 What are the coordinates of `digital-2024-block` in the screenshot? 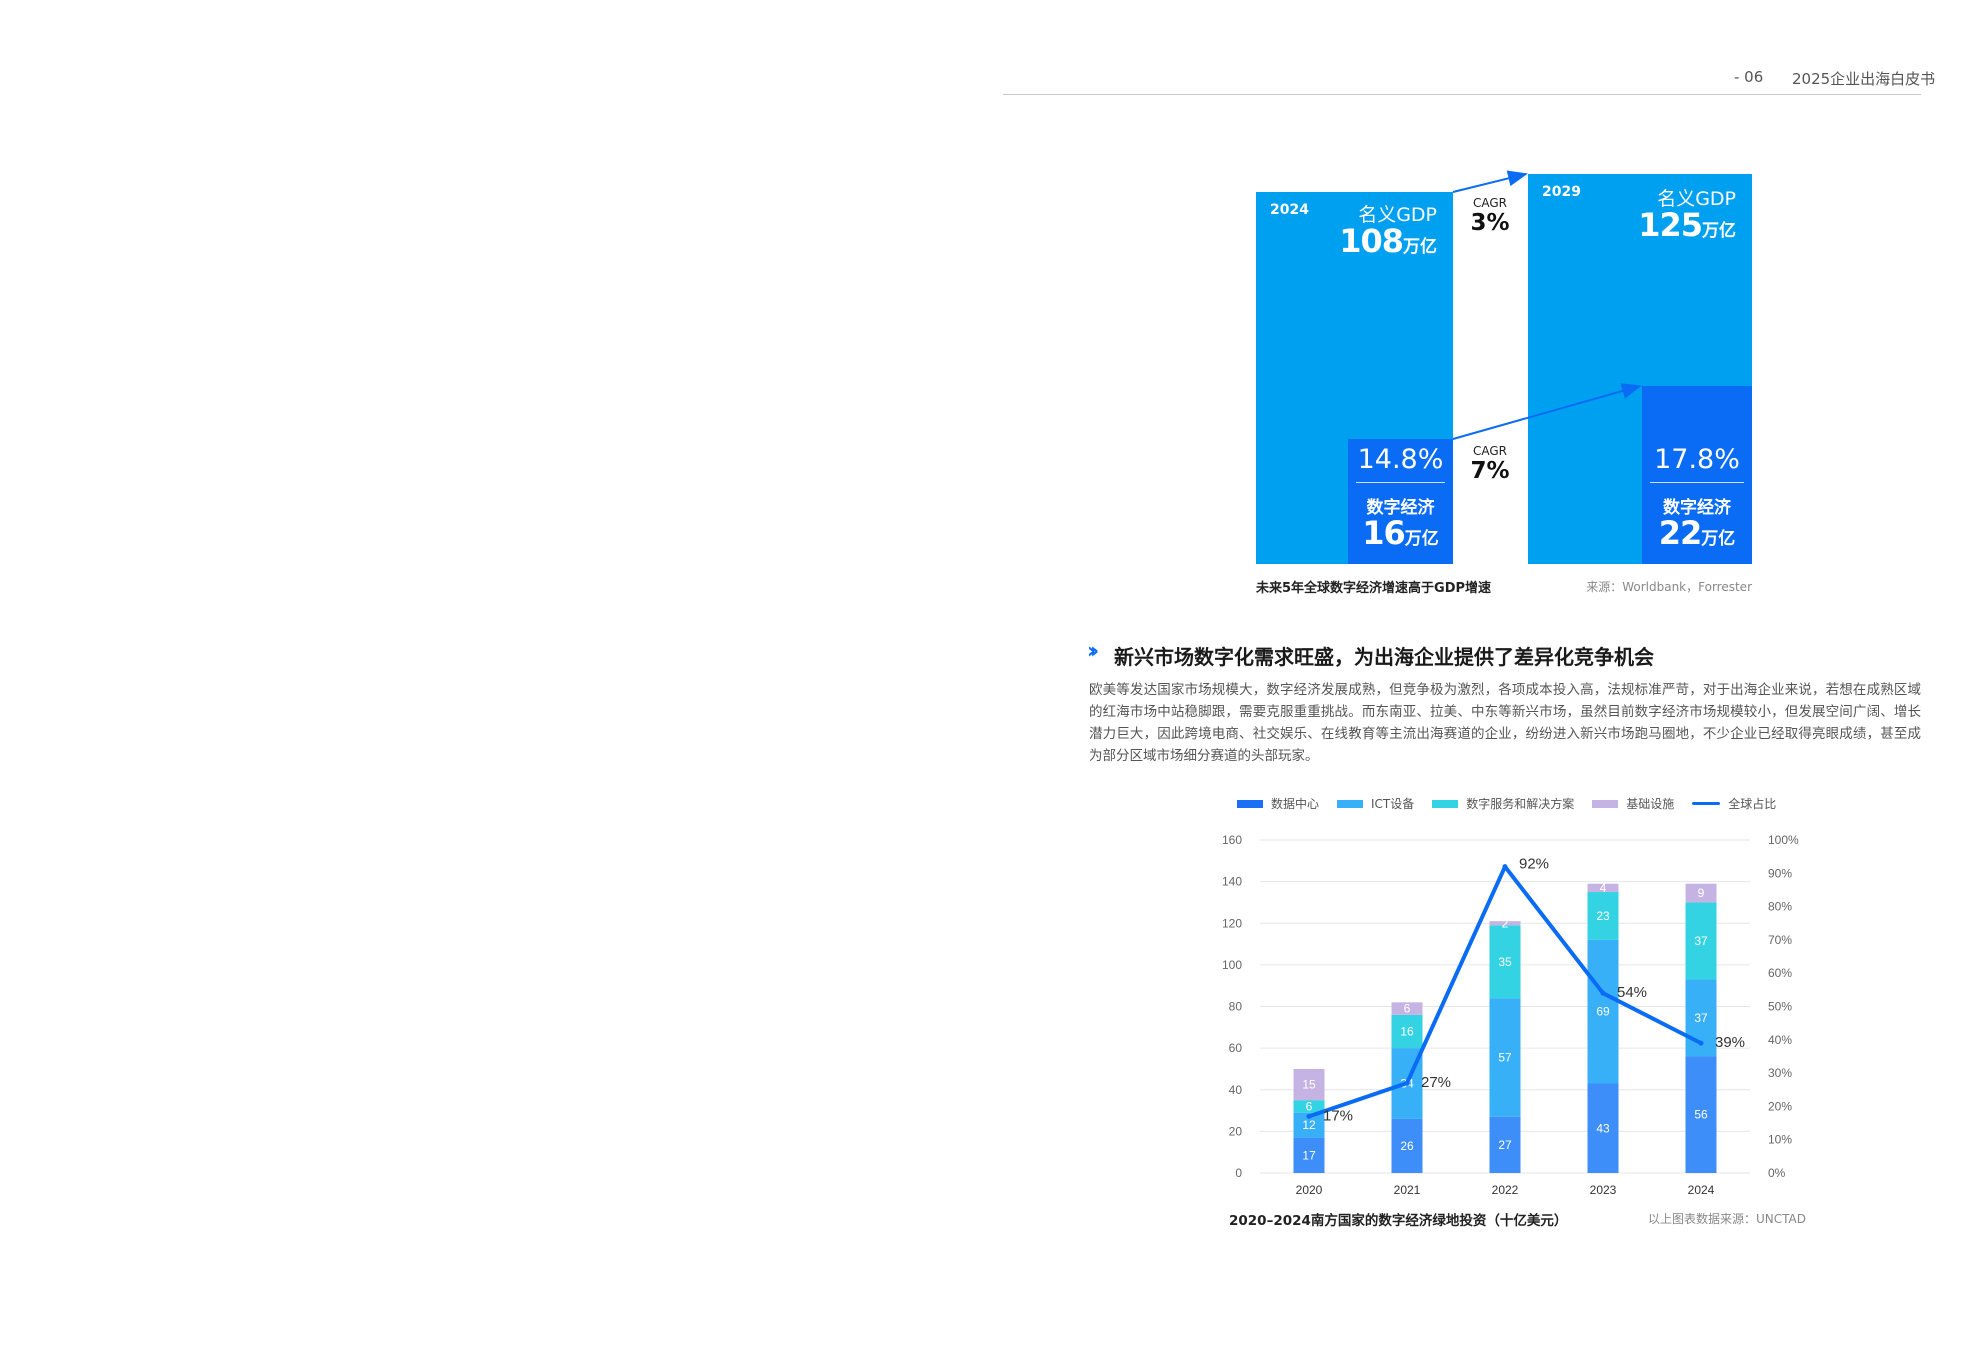 It's located at (1400, 501).